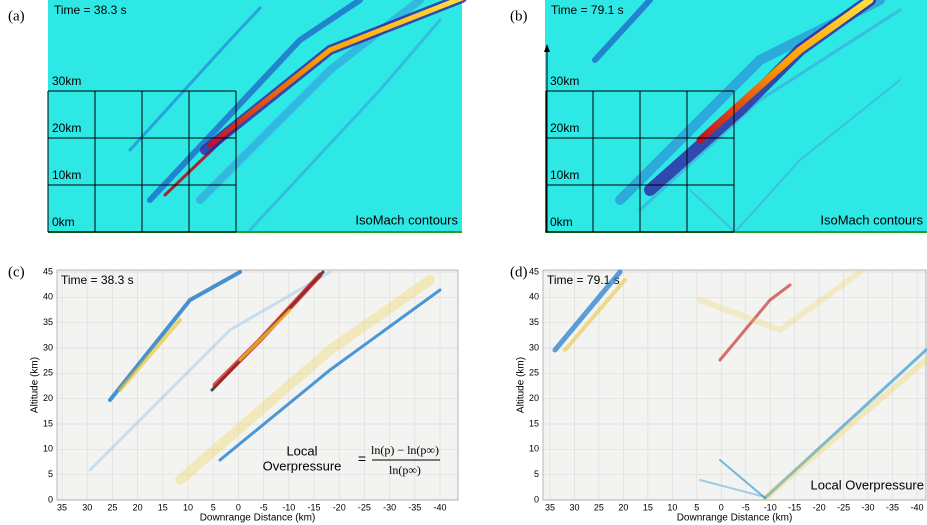  What do you see at coordinates (519, 272) in the screenshot?
I see `panel-label: (d)` at bounding box center [519, 272].